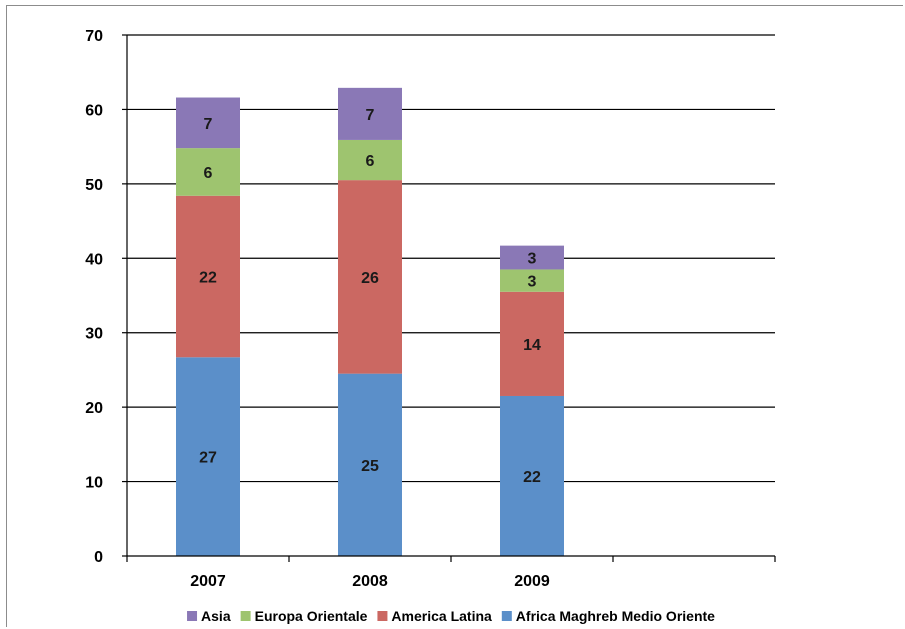  I want to click on y-tick-label: 70, so click(94, 36).